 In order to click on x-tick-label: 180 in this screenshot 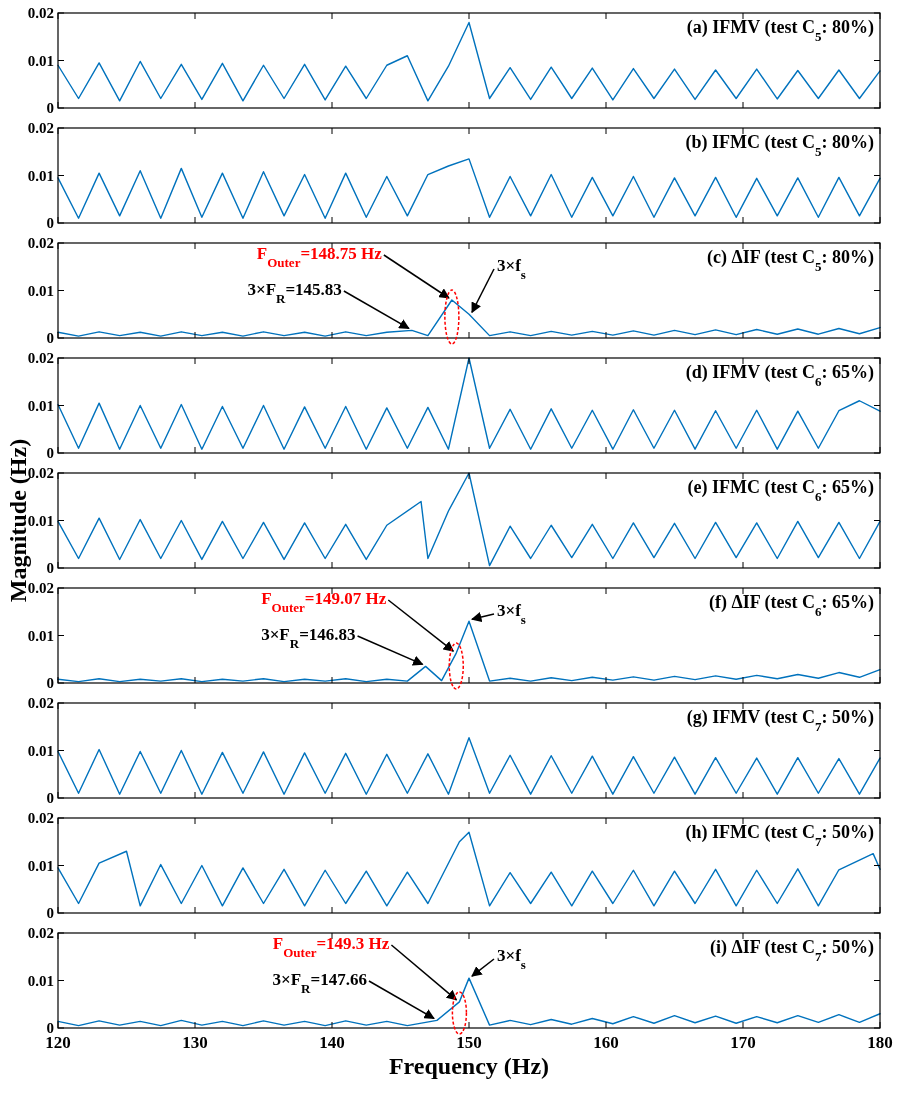, I will do `click(880, 1042)`.